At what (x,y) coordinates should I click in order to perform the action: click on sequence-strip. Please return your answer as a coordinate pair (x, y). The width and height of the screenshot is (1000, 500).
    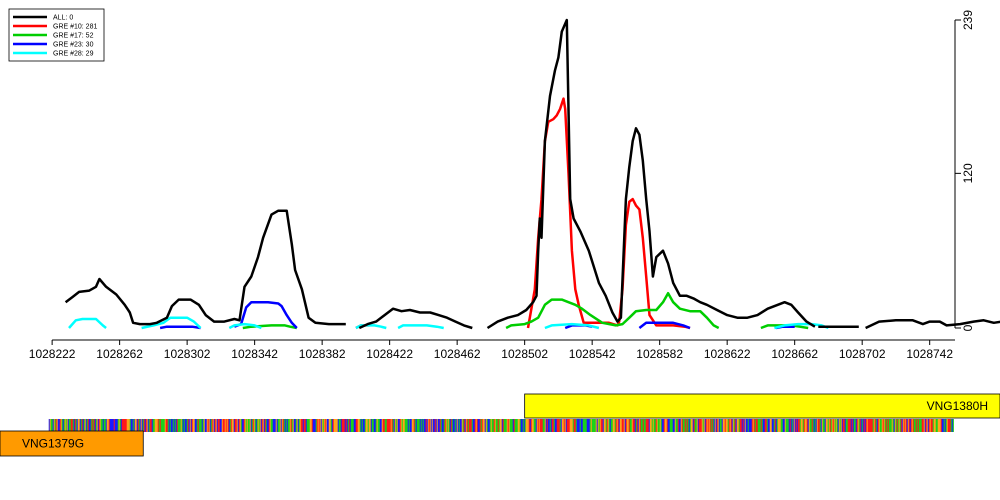
    Looking at the image, I should click on (501, 425).